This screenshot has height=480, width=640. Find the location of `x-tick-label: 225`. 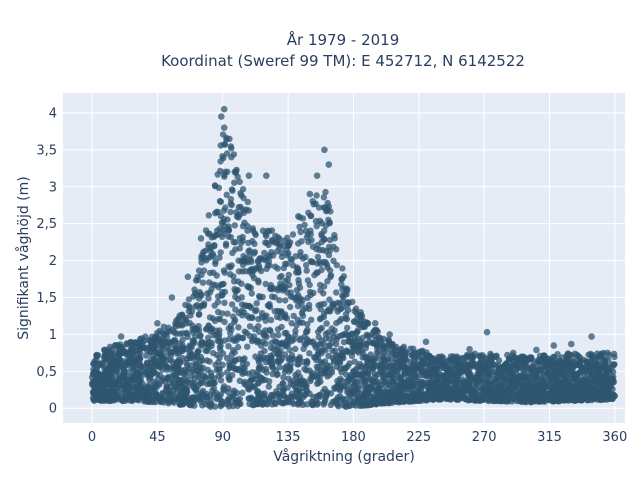

x-tick-label: 225 is located at coordinates (418, 437).